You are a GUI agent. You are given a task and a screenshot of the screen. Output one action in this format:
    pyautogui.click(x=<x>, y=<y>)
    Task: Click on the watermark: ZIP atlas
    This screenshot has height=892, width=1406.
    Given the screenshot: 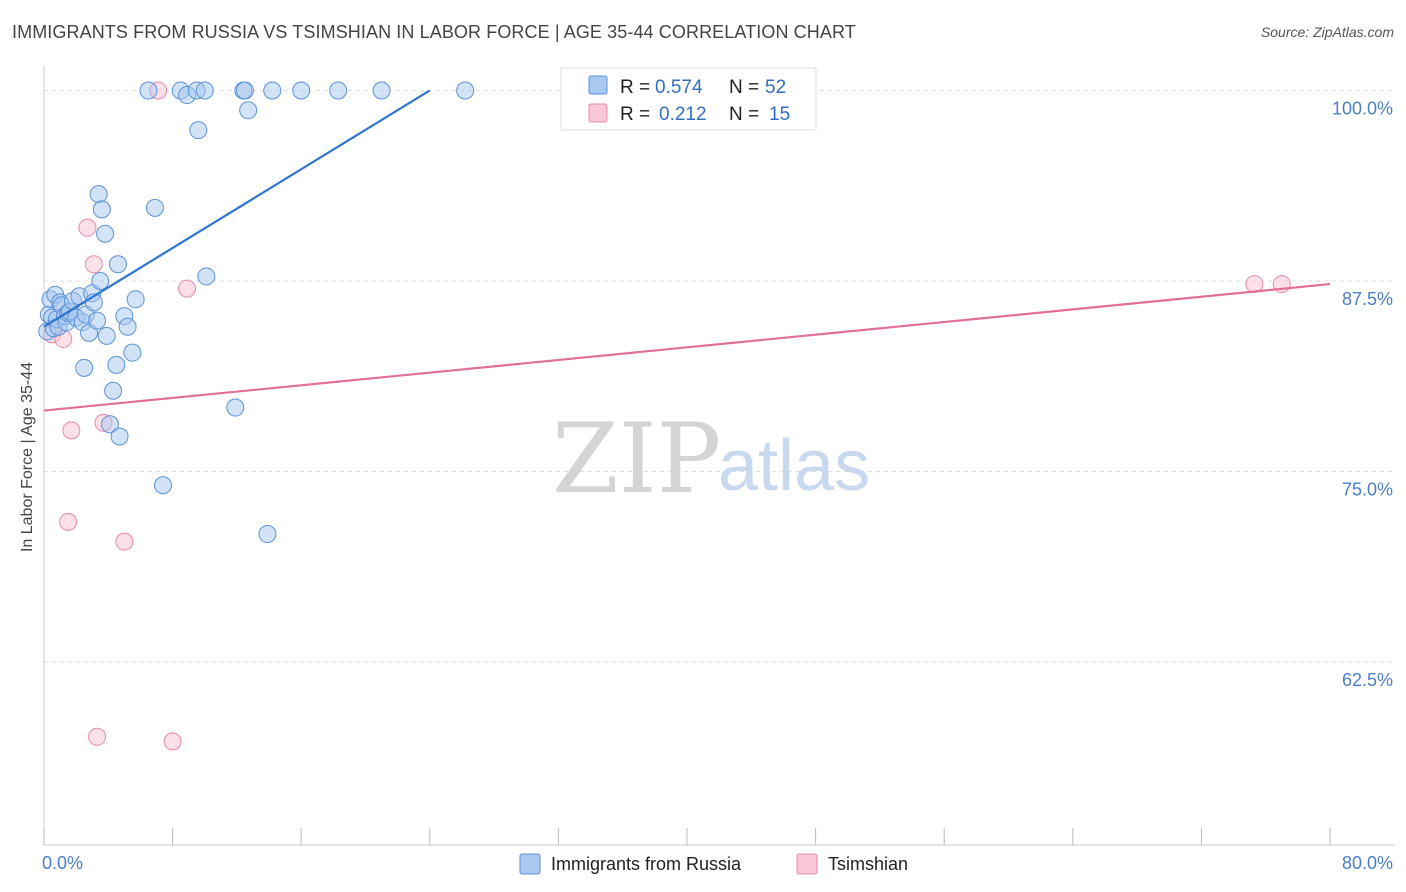 What is the action you would take?
    pyautogui.click(x=711, y=459)
    